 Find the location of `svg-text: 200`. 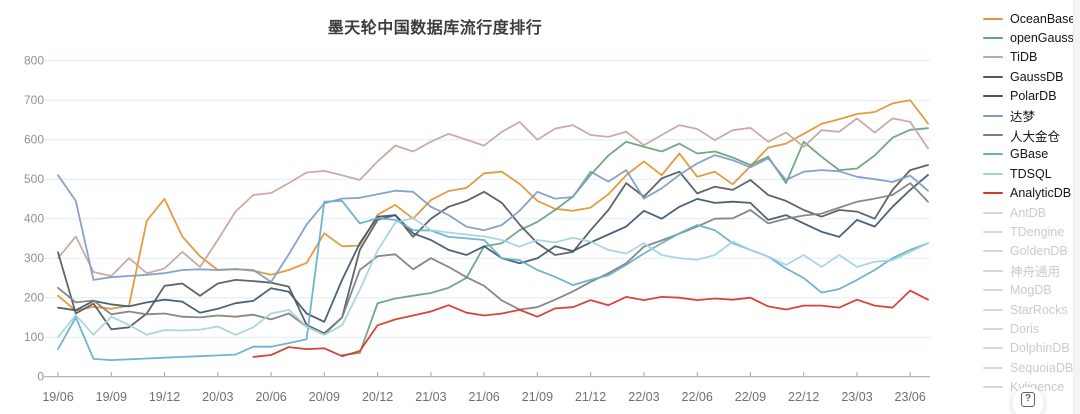

svg-text: 200 is located at coordinates (34, 298).